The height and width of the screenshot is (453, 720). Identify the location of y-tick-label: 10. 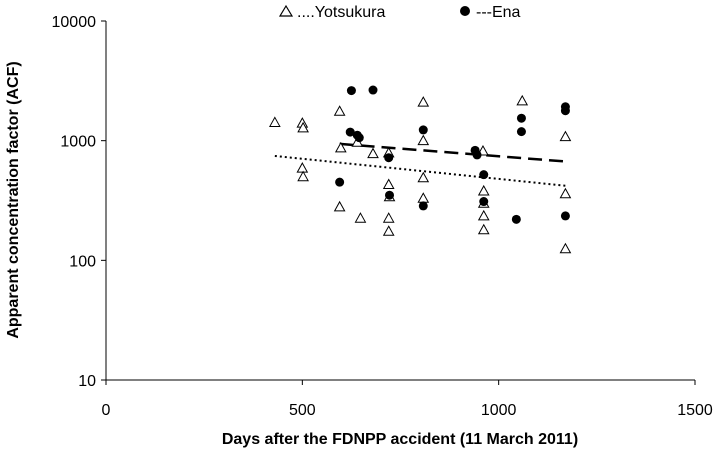
(87, 381).